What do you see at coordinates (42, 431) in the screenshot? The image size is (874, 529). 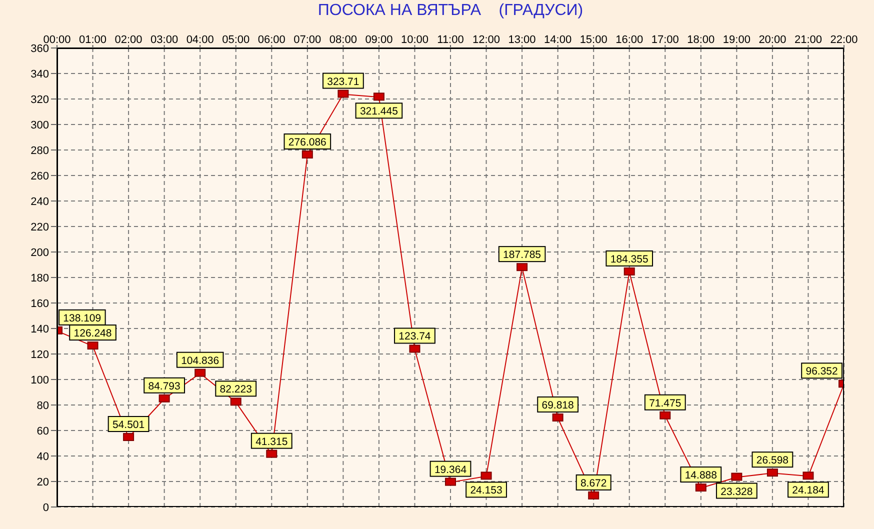 I see `y-tick-label: 60` at bounding box center [42, 431].